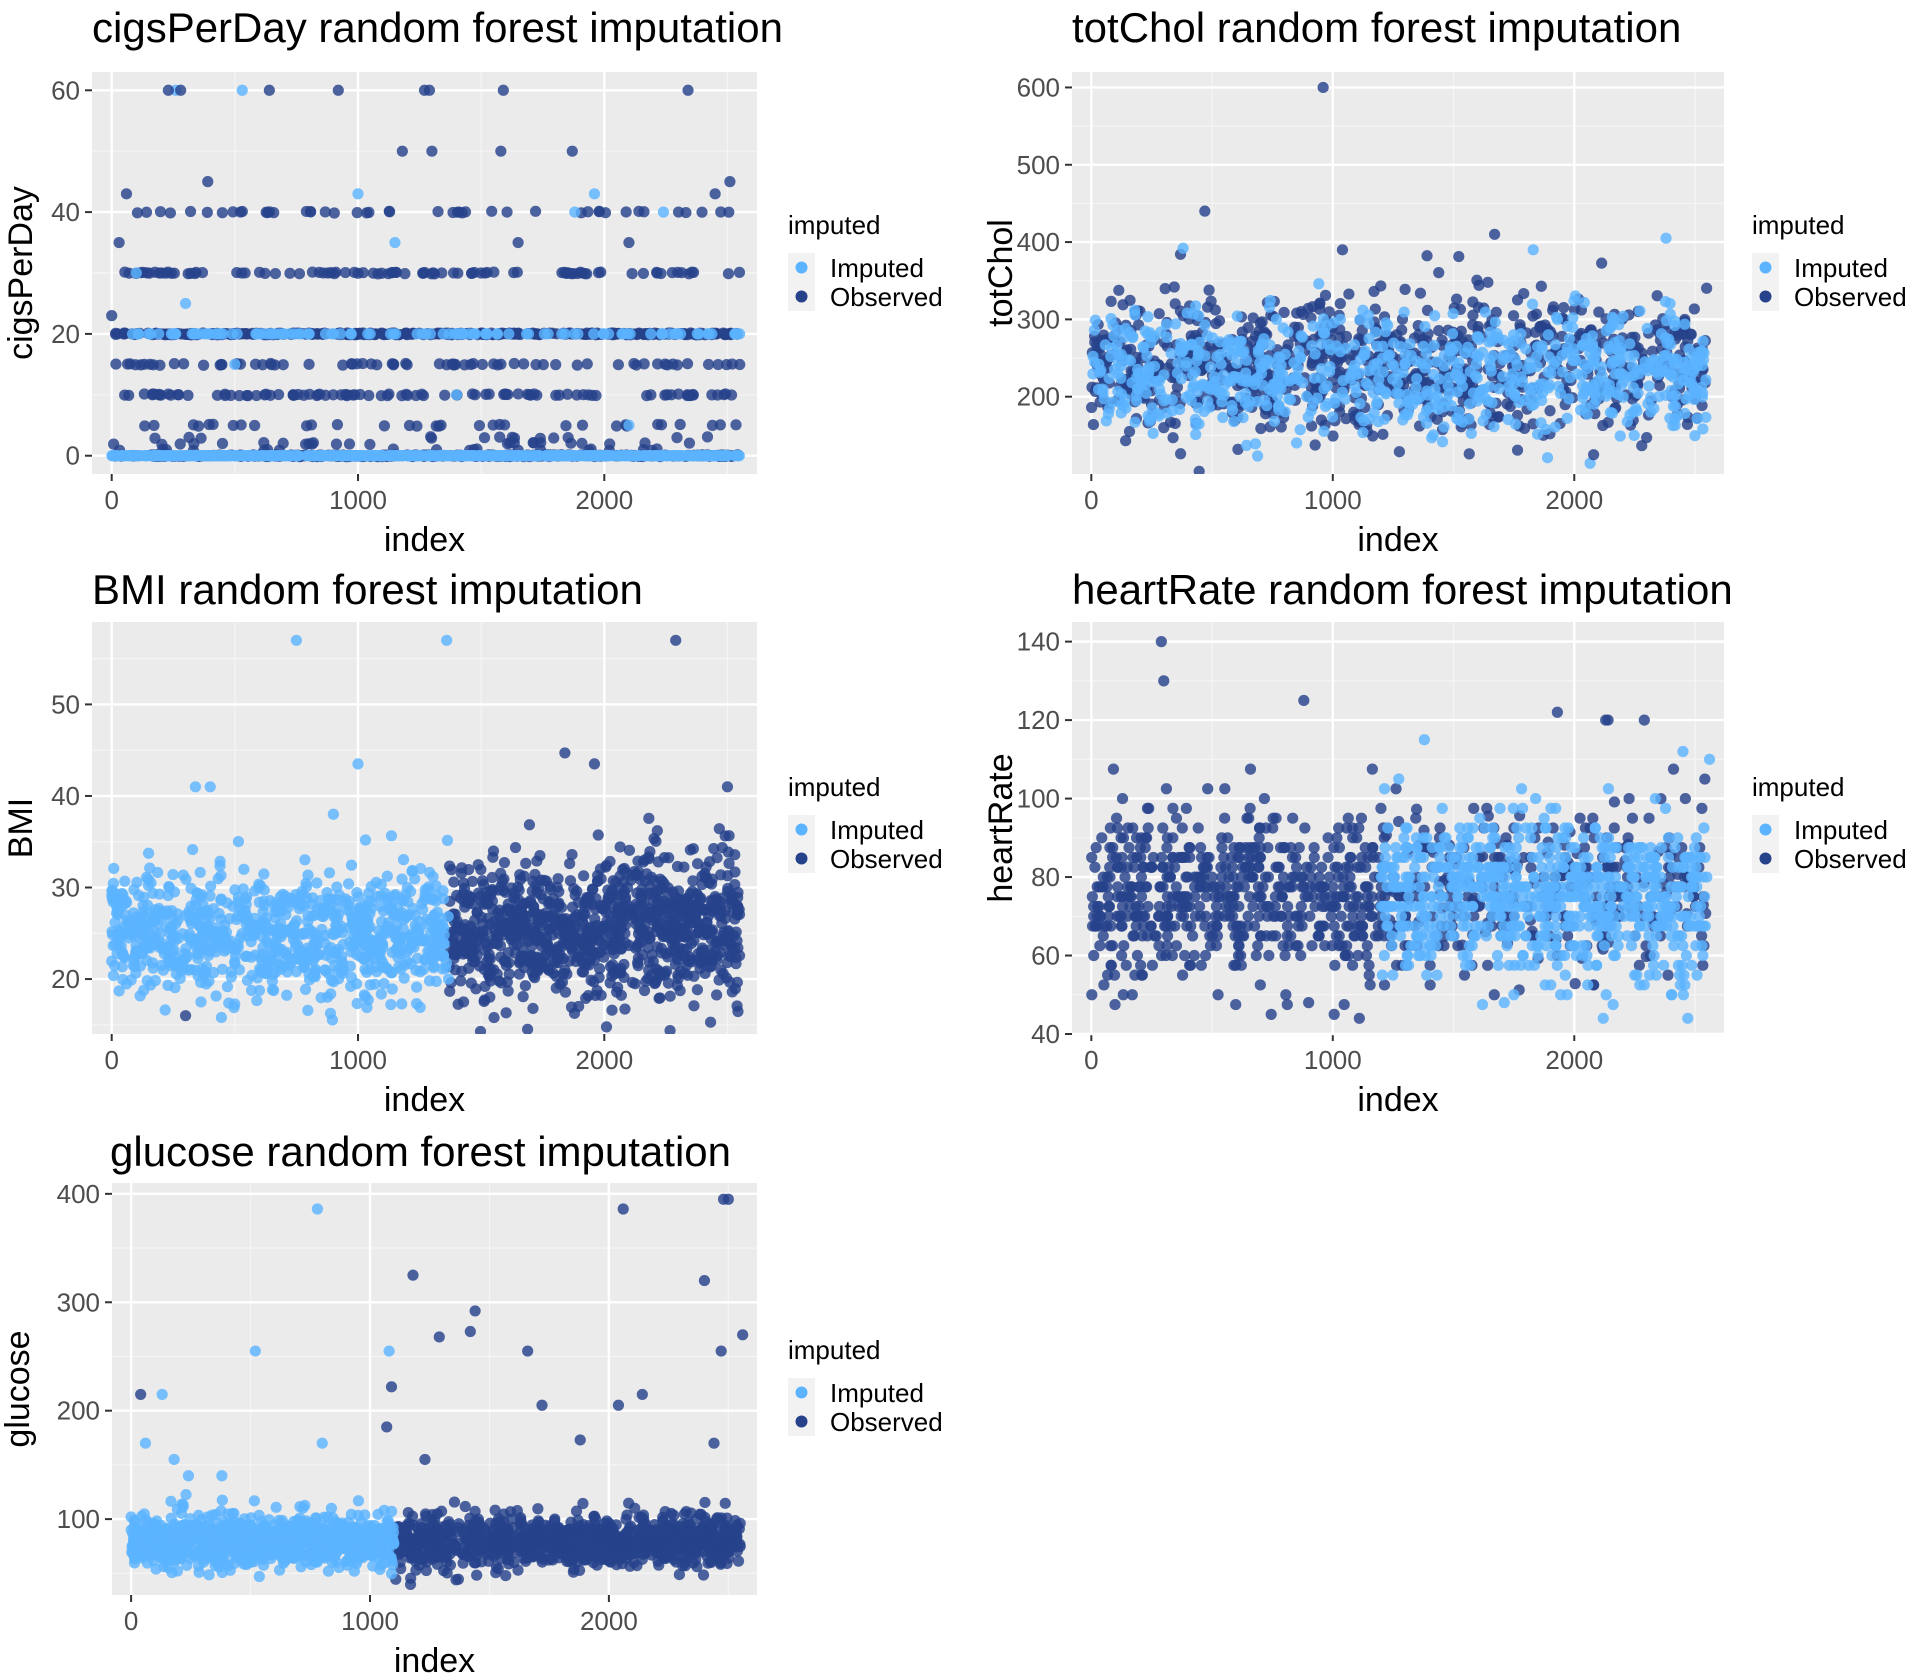  I want to click on legend-label-observed: Observed, so click(1850, 297).